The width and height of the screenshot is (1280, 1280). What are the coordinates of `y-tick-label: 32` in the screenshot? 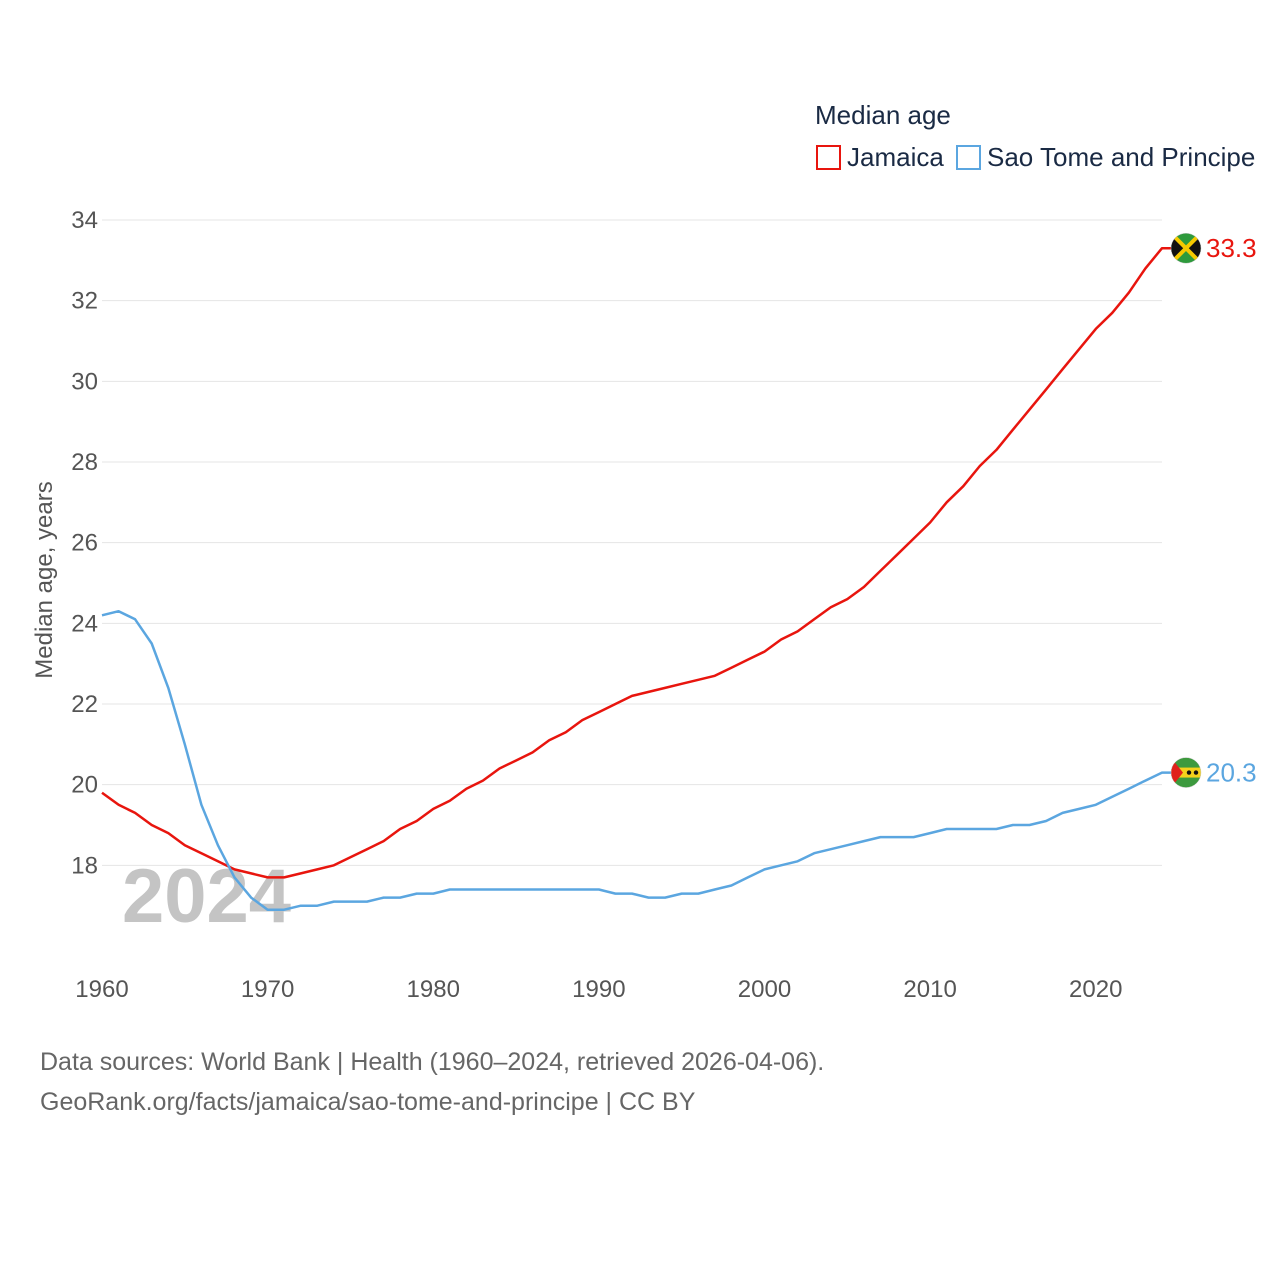 It's located at (84, 301).